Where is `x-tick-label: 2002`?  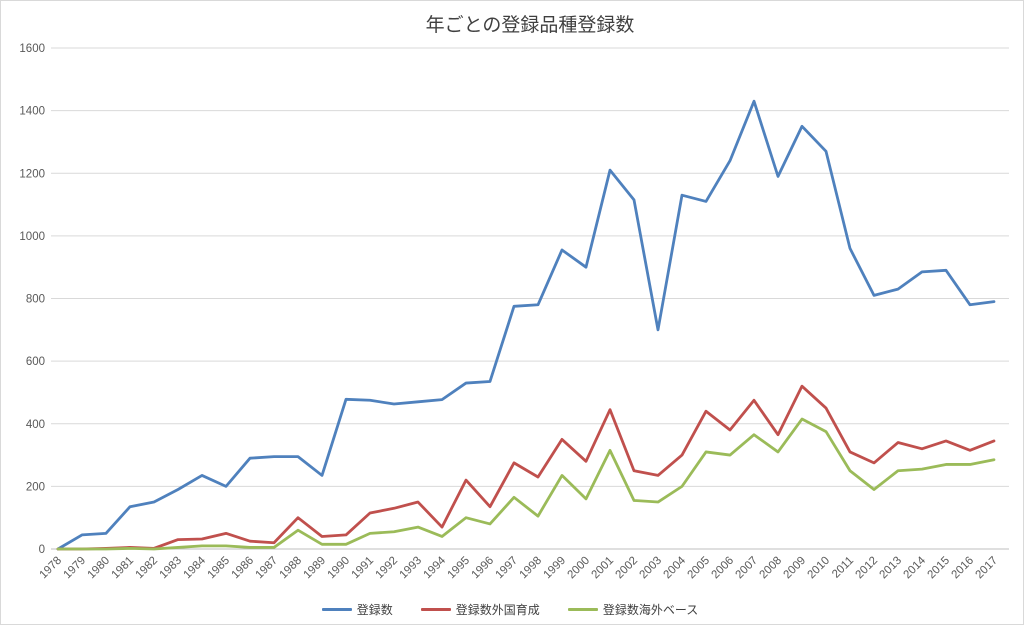
x-tick-label: 2002 is located at coordinates (627, 568).